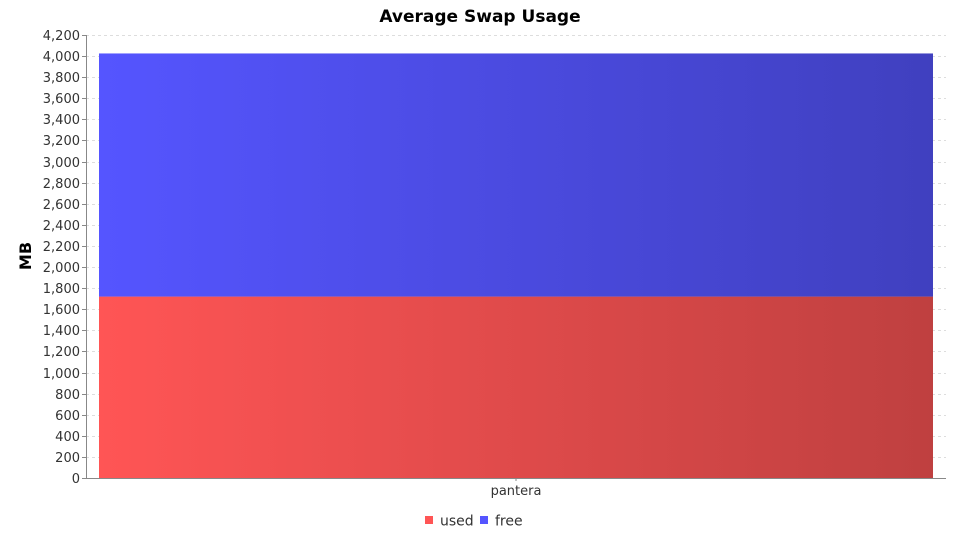  I want to click on legend-label-free: free, so click(509, 522).